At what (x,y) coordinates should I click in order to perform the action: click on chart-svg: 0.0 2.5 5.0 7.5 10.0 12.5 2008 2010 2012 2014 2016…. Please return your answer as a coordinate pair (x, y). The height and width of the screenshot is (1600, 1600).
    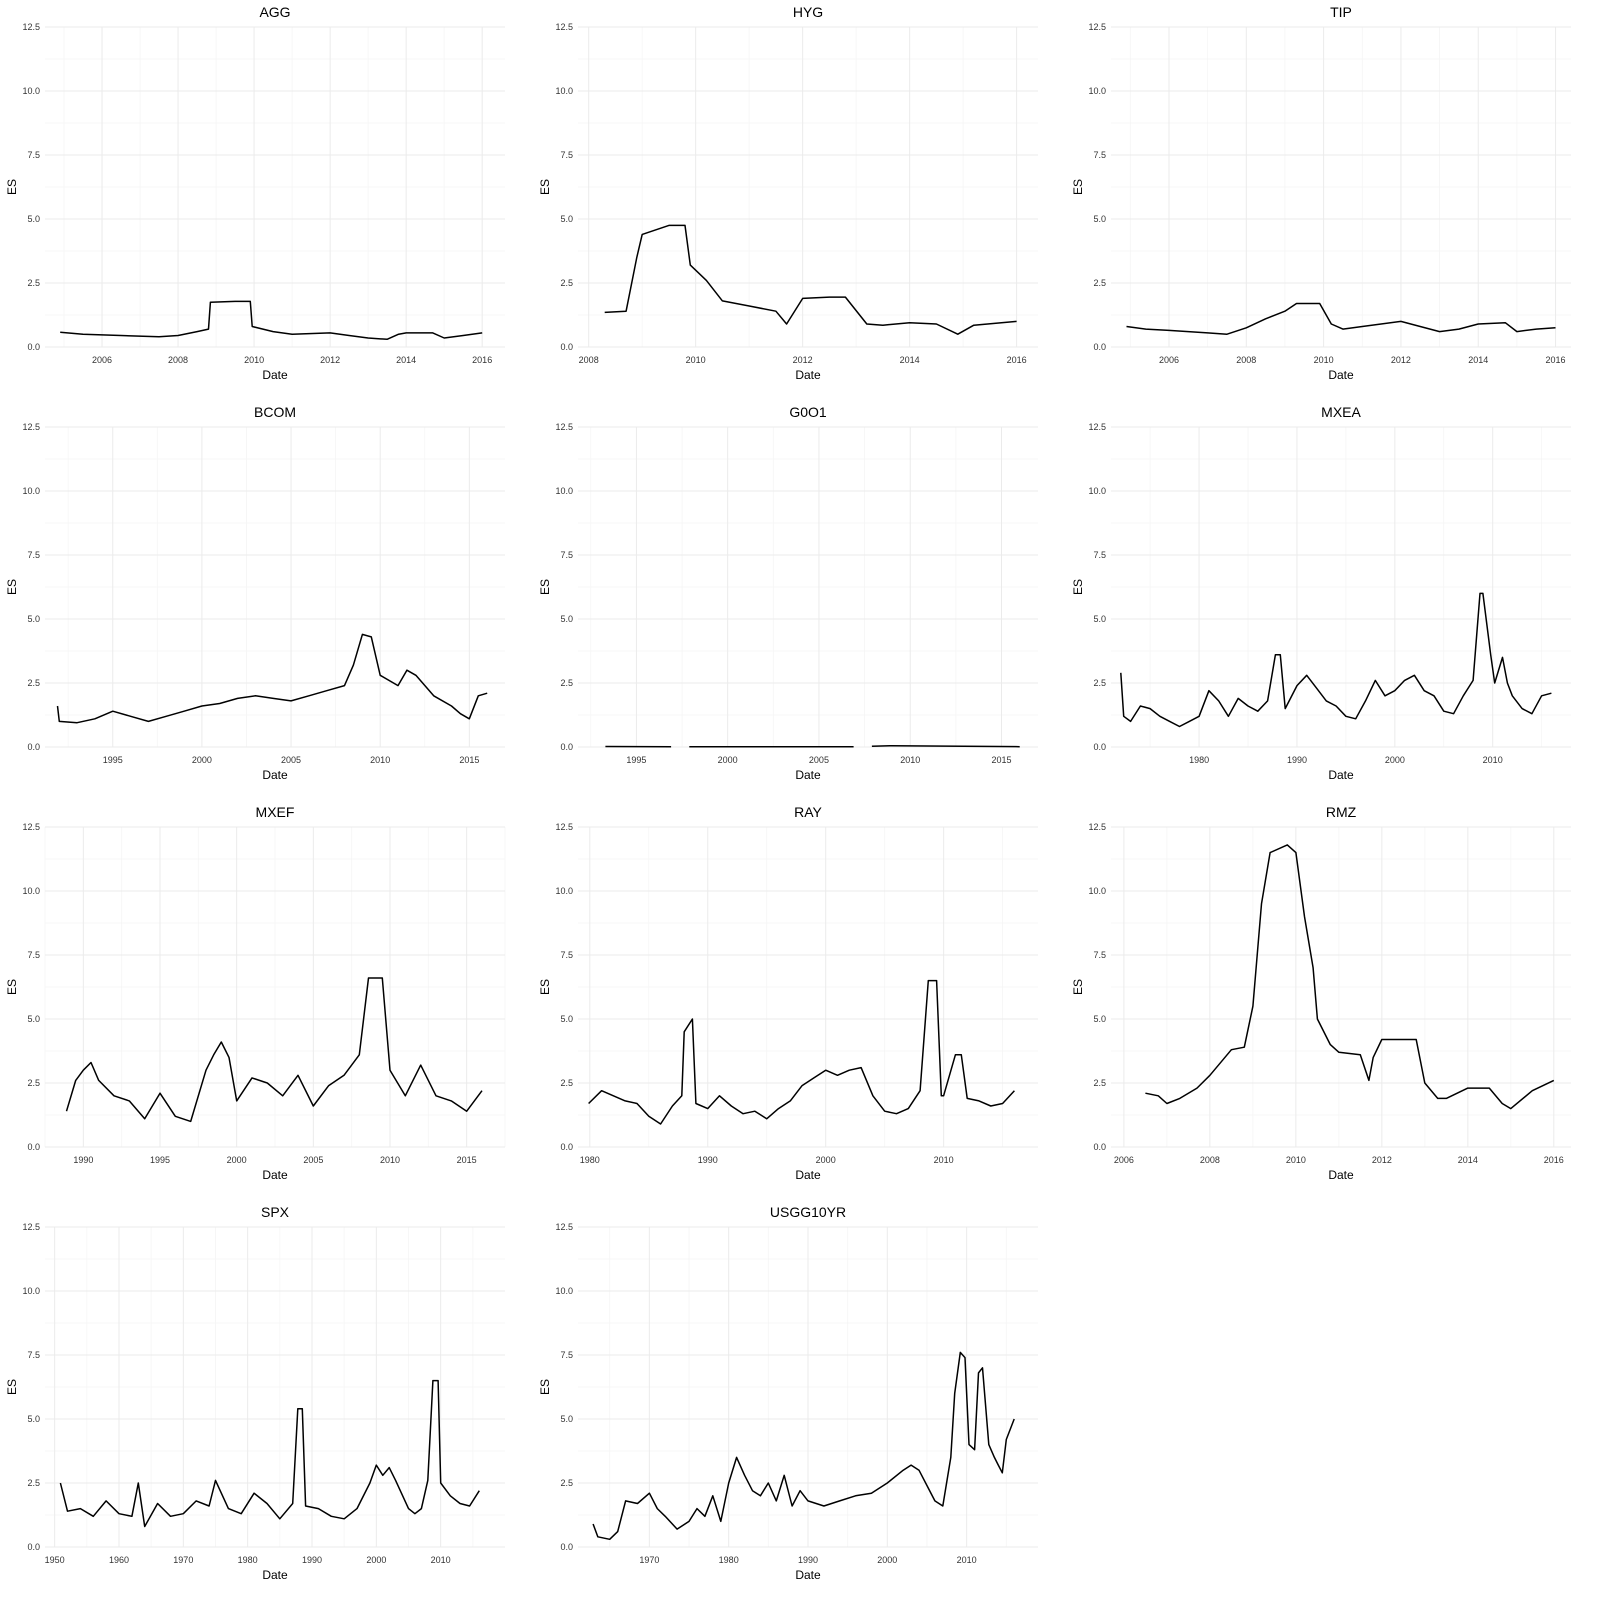
    Looking at the image, I should click on (788, 193).